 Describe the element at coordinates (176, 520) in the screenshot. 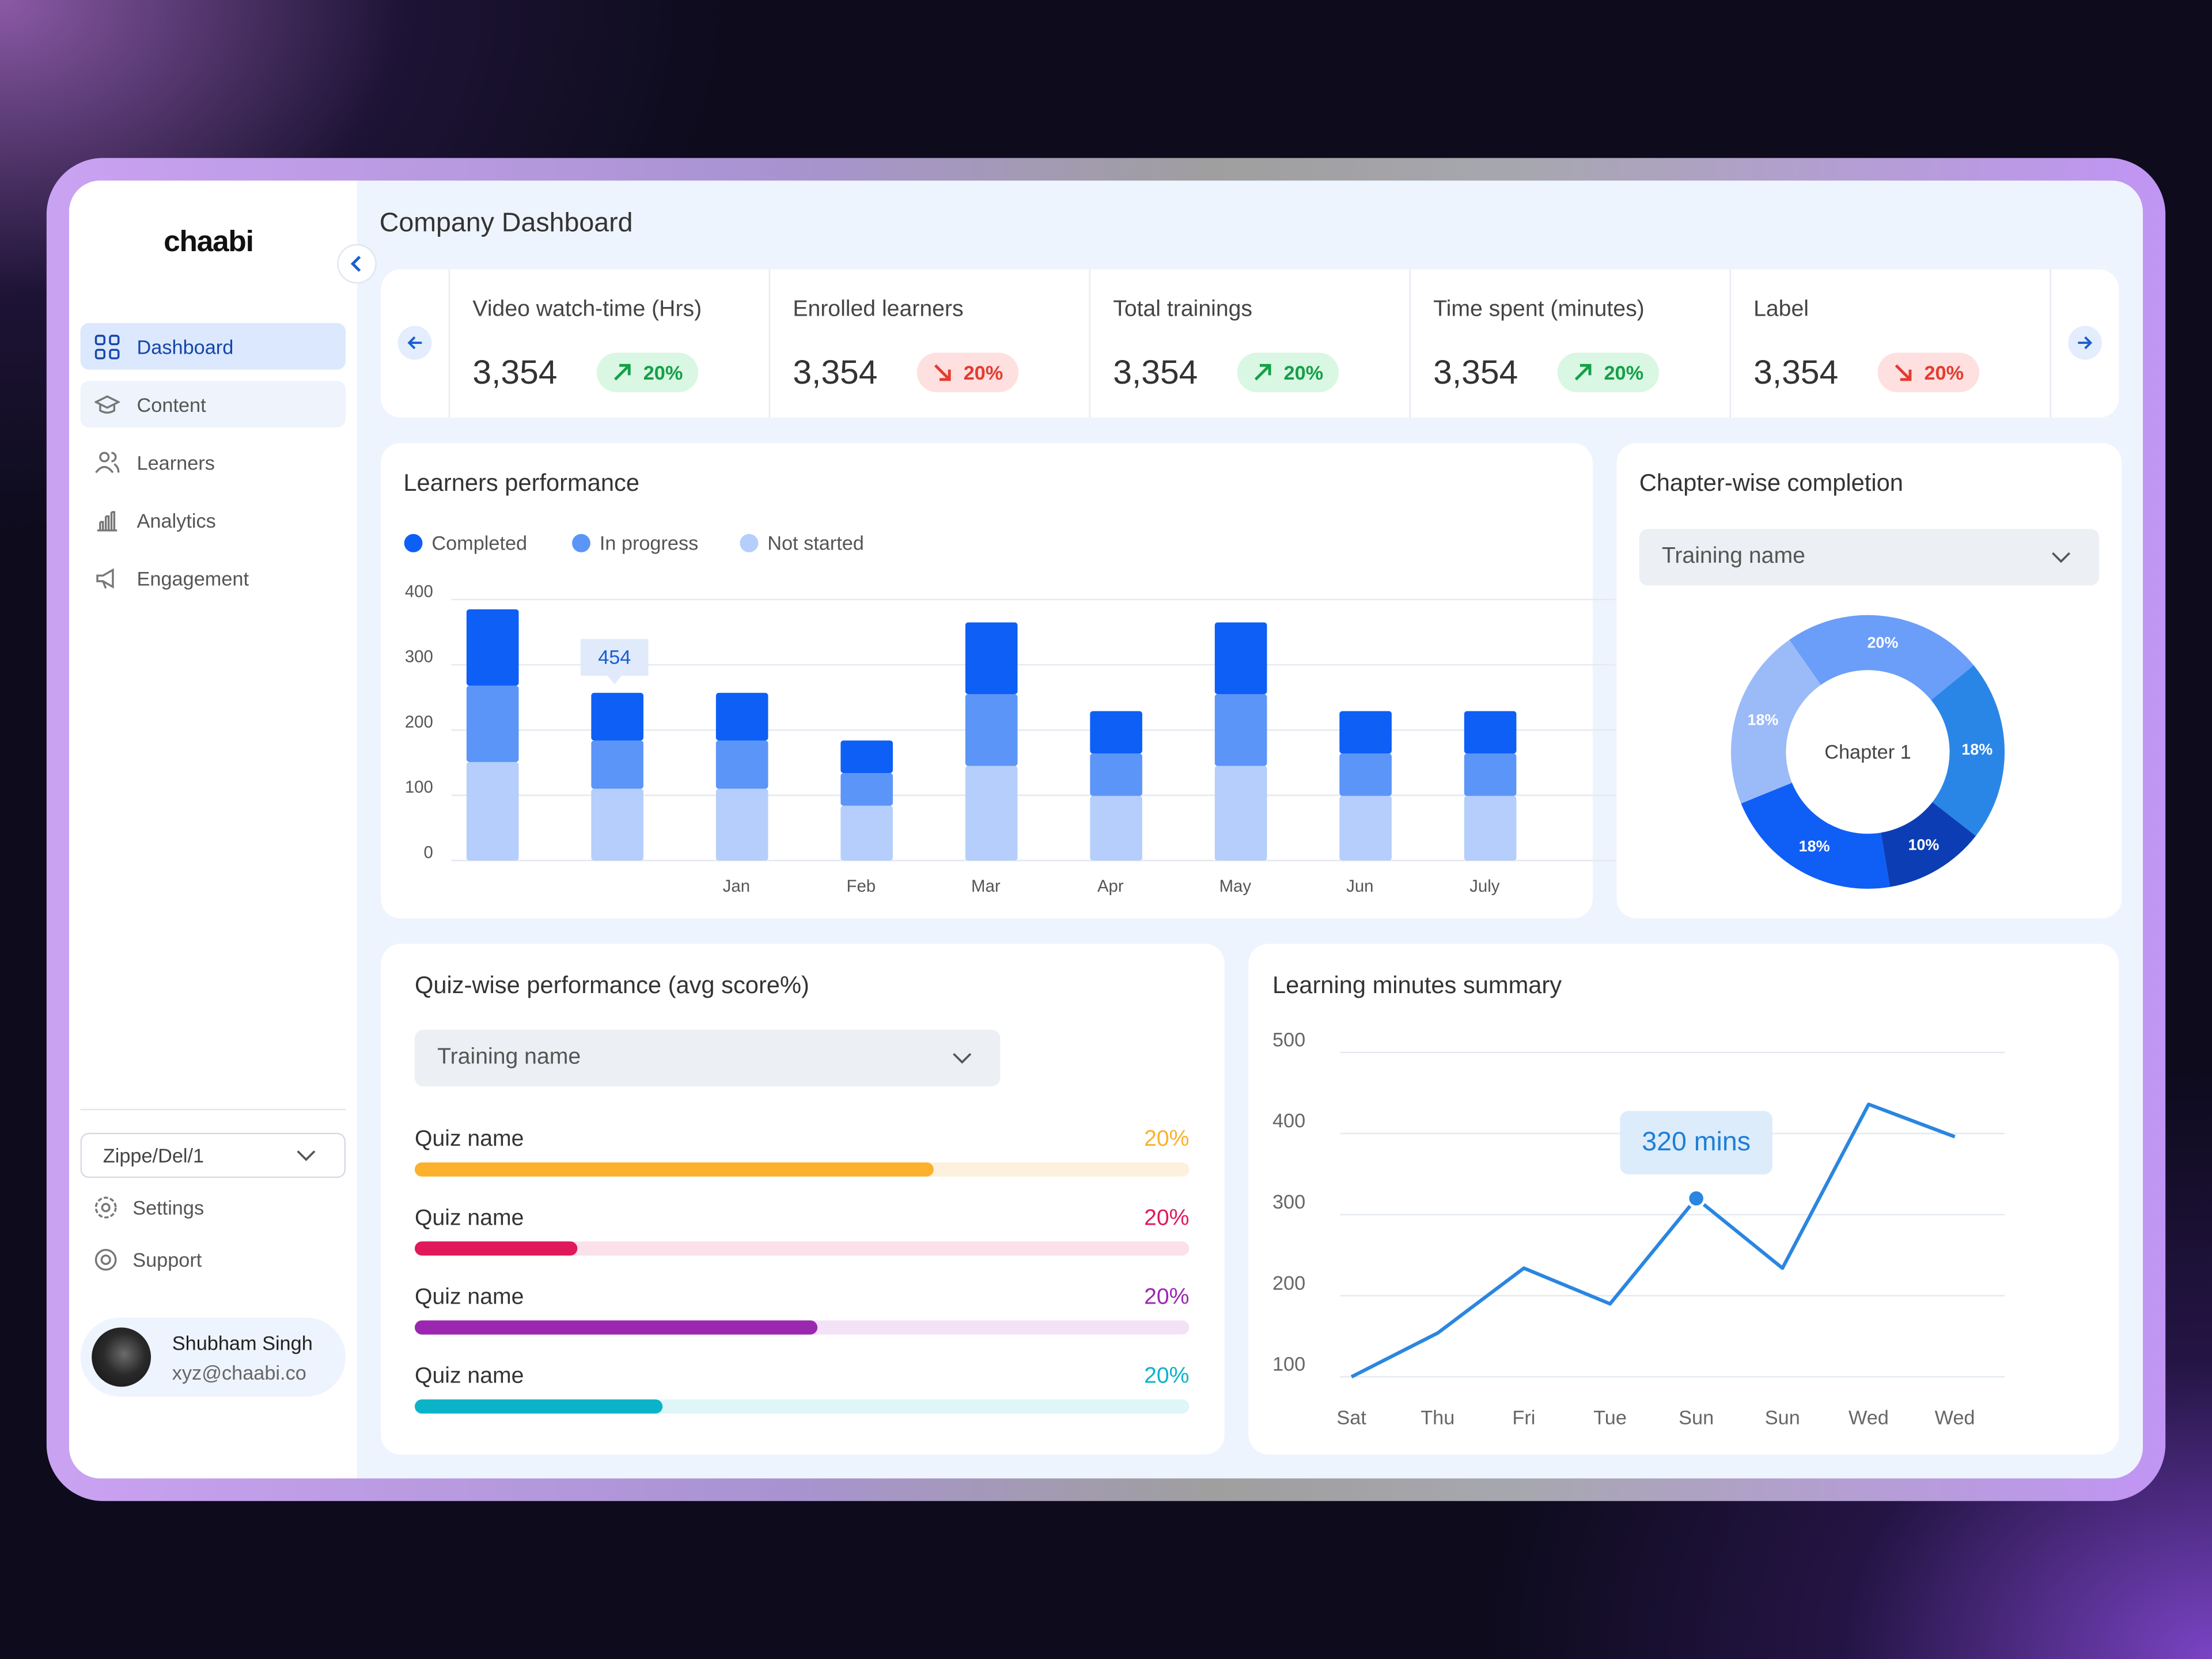

I see `nav-label: Analytics` at that location.